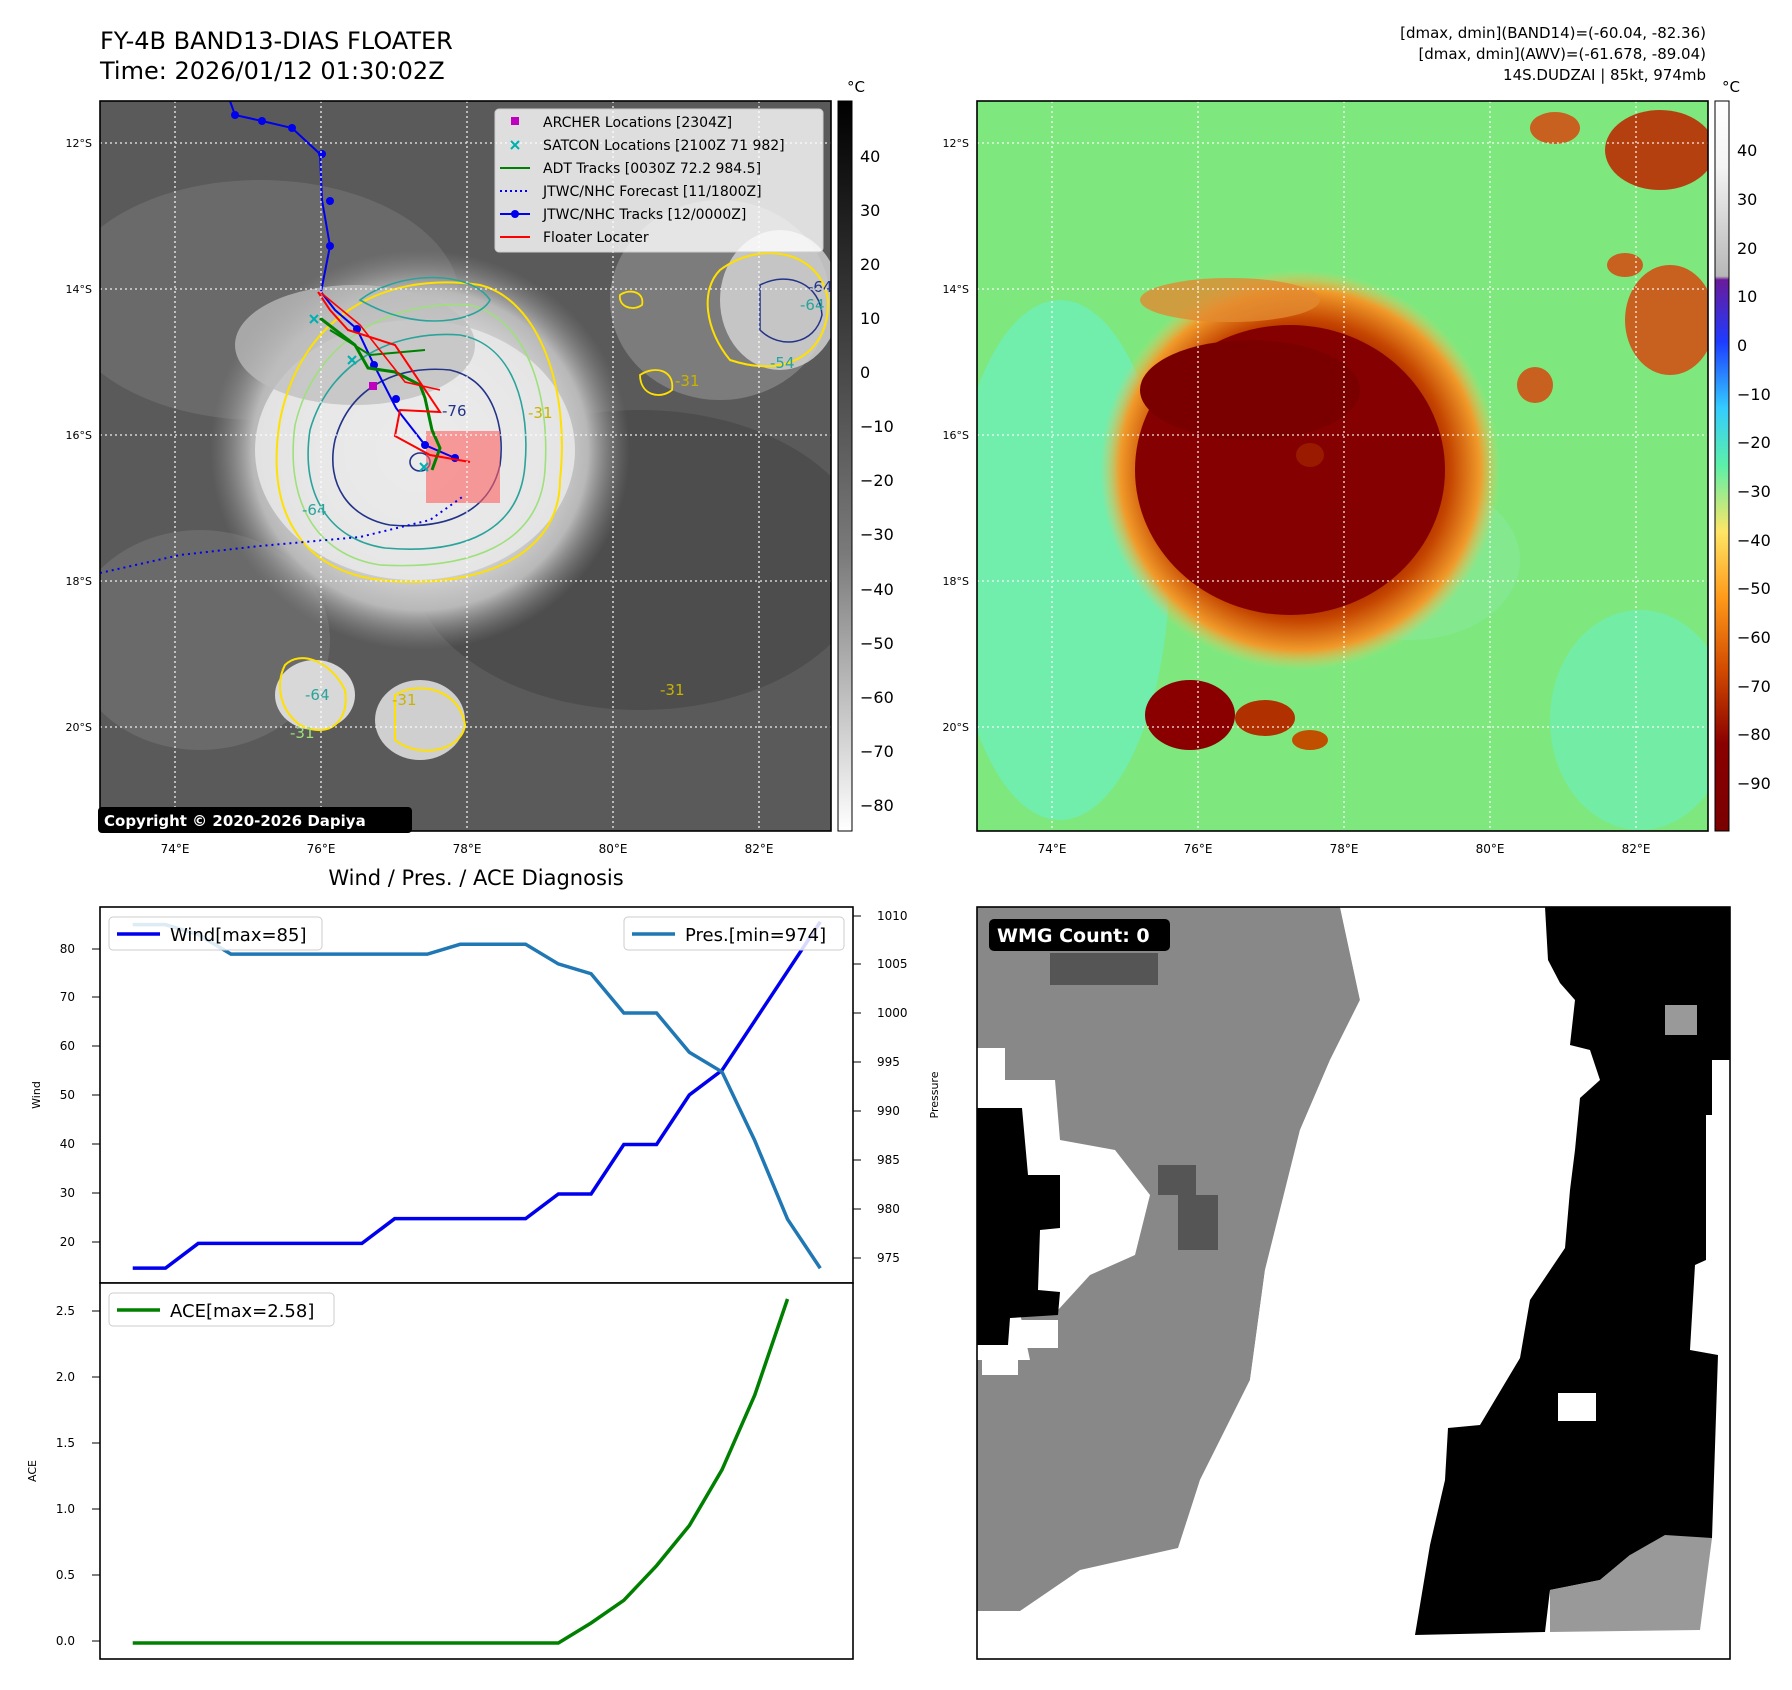 The width and height of the screenshot is (1792, 1690). What do you see at coordinates (1747, 150) in the screenshot?
I see `wv-cbar-tick: 40` at bounding box center [1747, 150].